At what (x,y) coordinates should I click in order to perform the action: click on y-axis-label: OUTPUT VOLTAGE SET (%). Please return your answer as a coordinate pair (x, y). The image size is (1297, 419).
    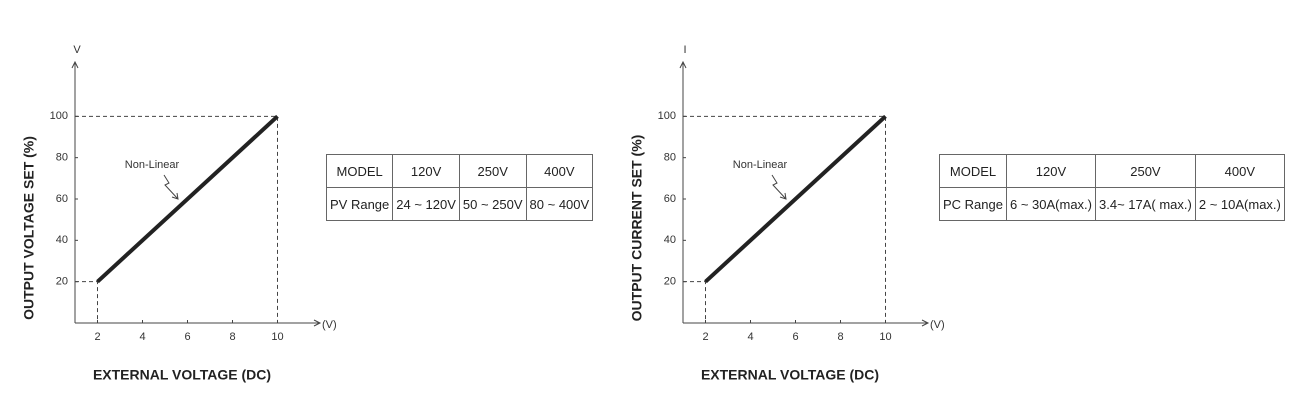
    Looking at the image, I should click on (29, 228).